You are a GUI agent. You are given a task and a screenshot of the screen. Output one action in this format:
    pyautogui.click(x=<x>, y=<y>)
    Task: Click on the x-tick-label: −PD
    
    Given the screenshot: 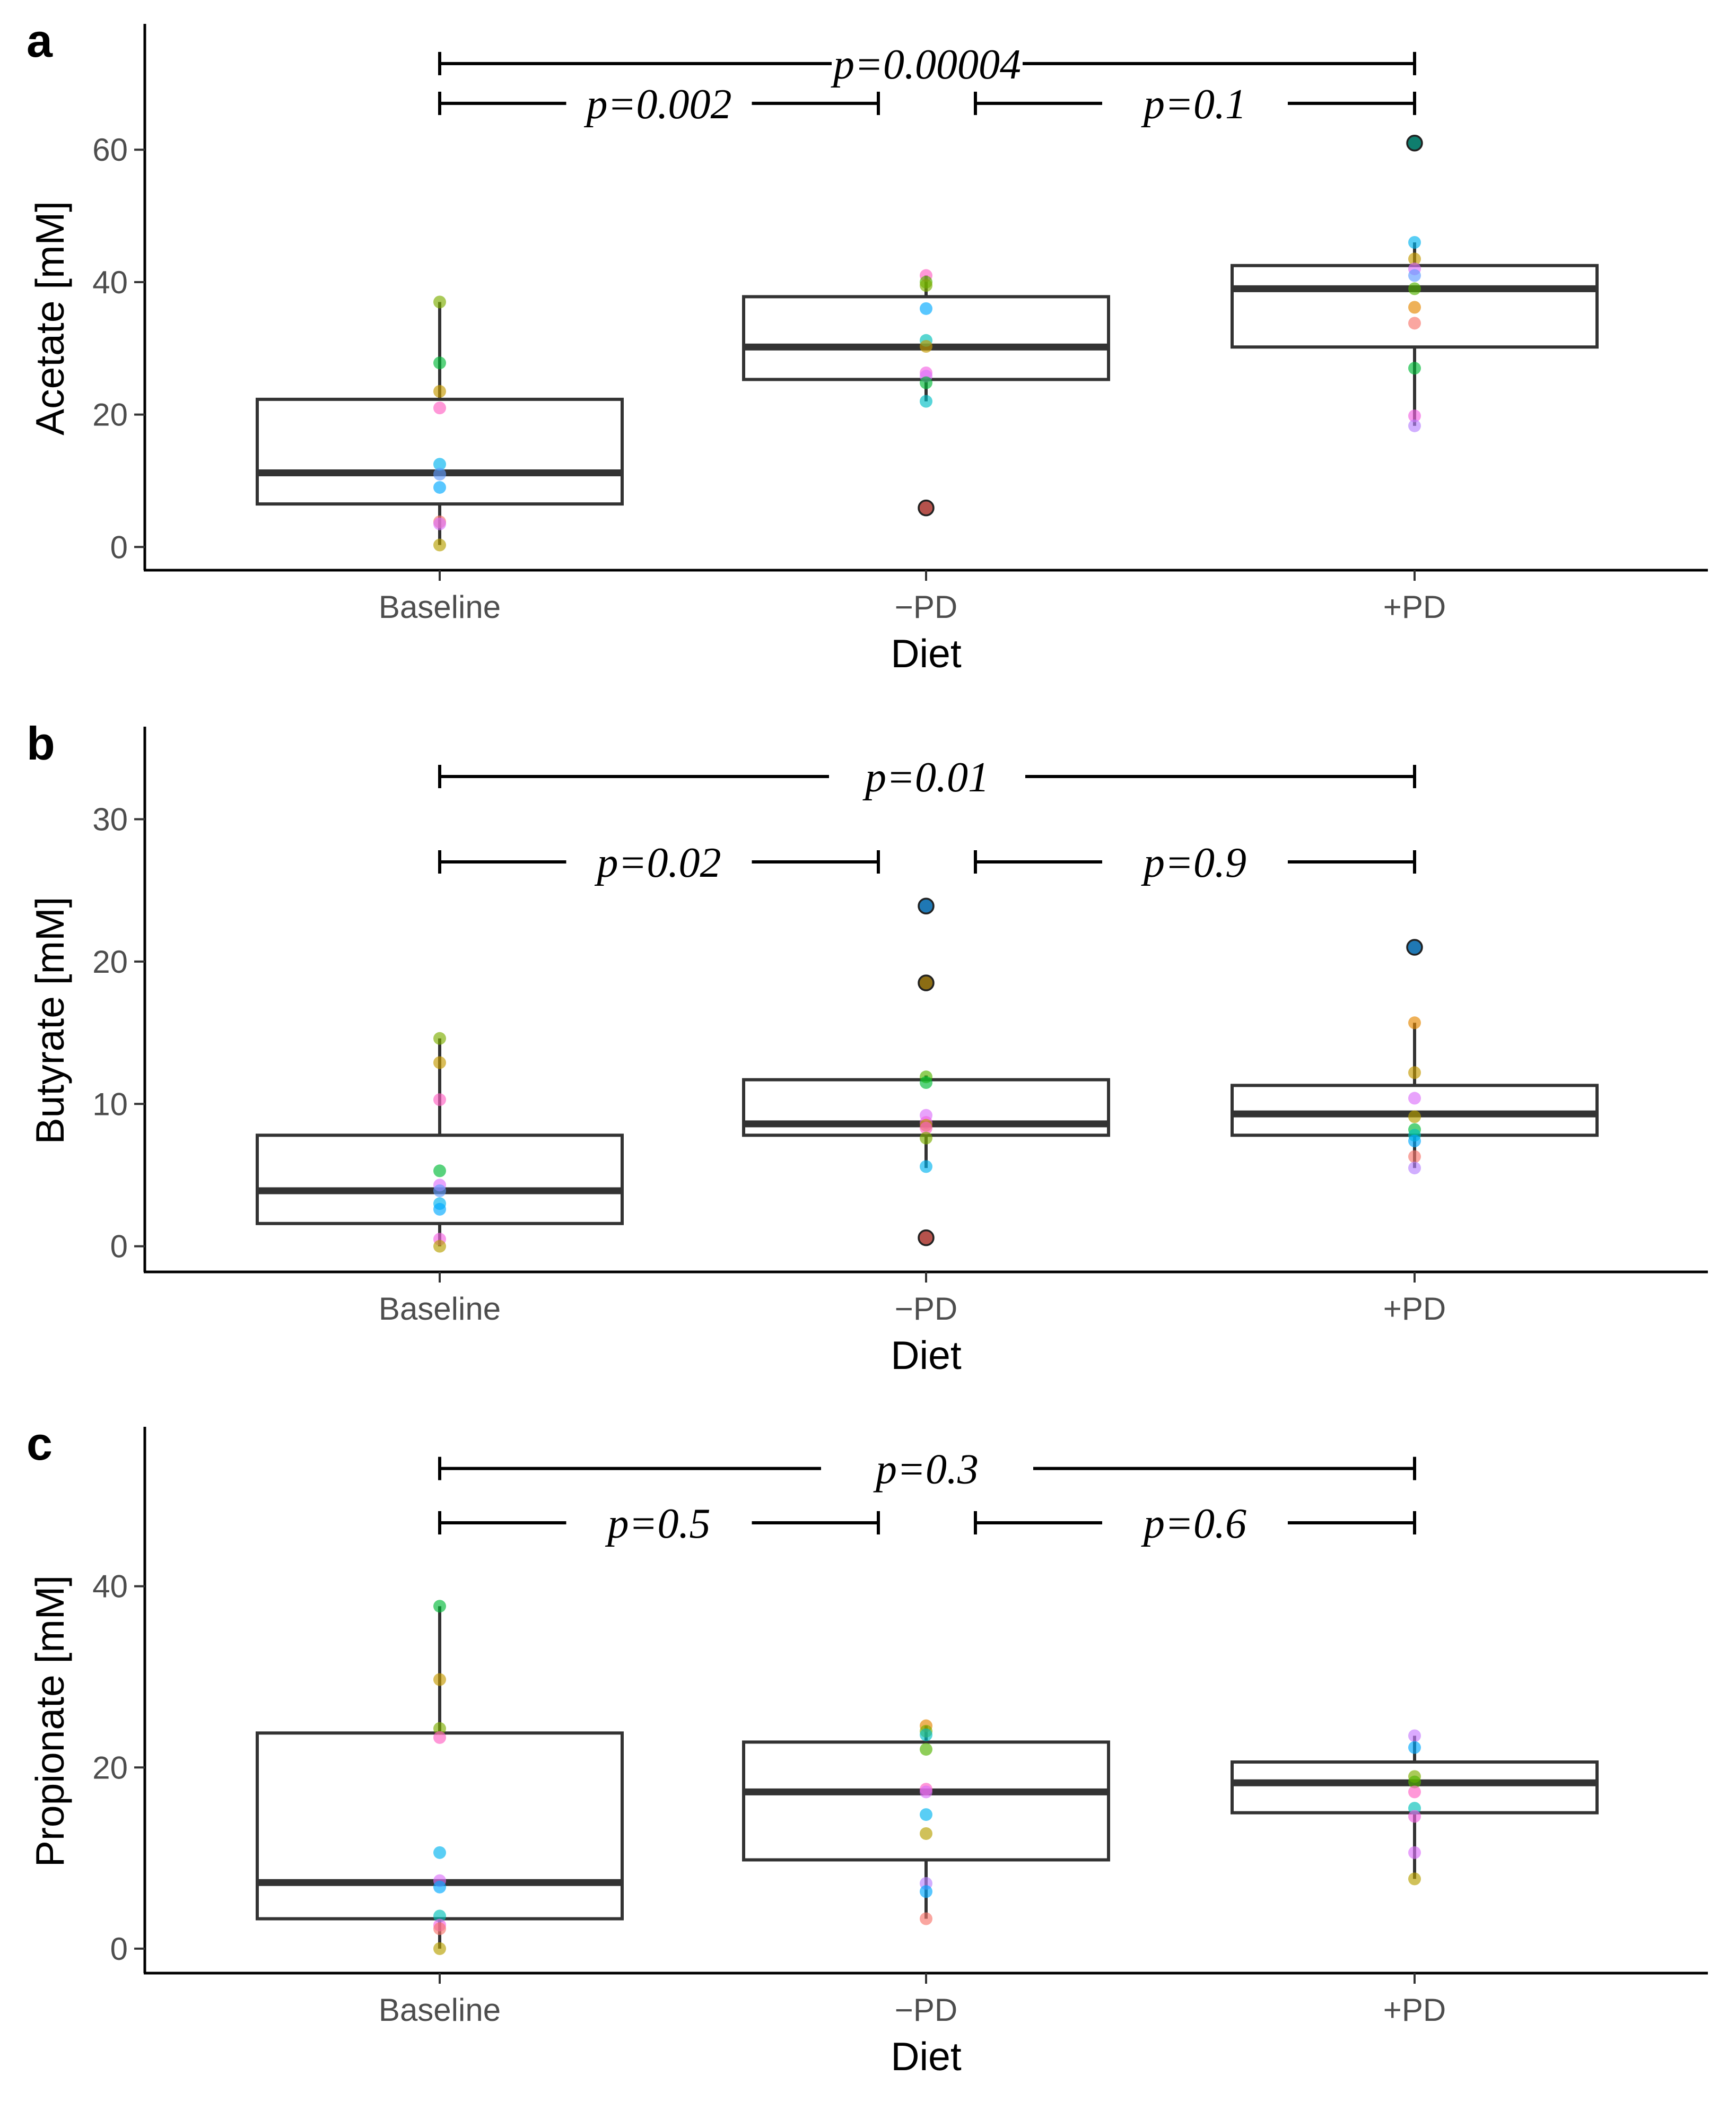 What is the action you would take?
    pyautogui.click(x=926, y=607)
    